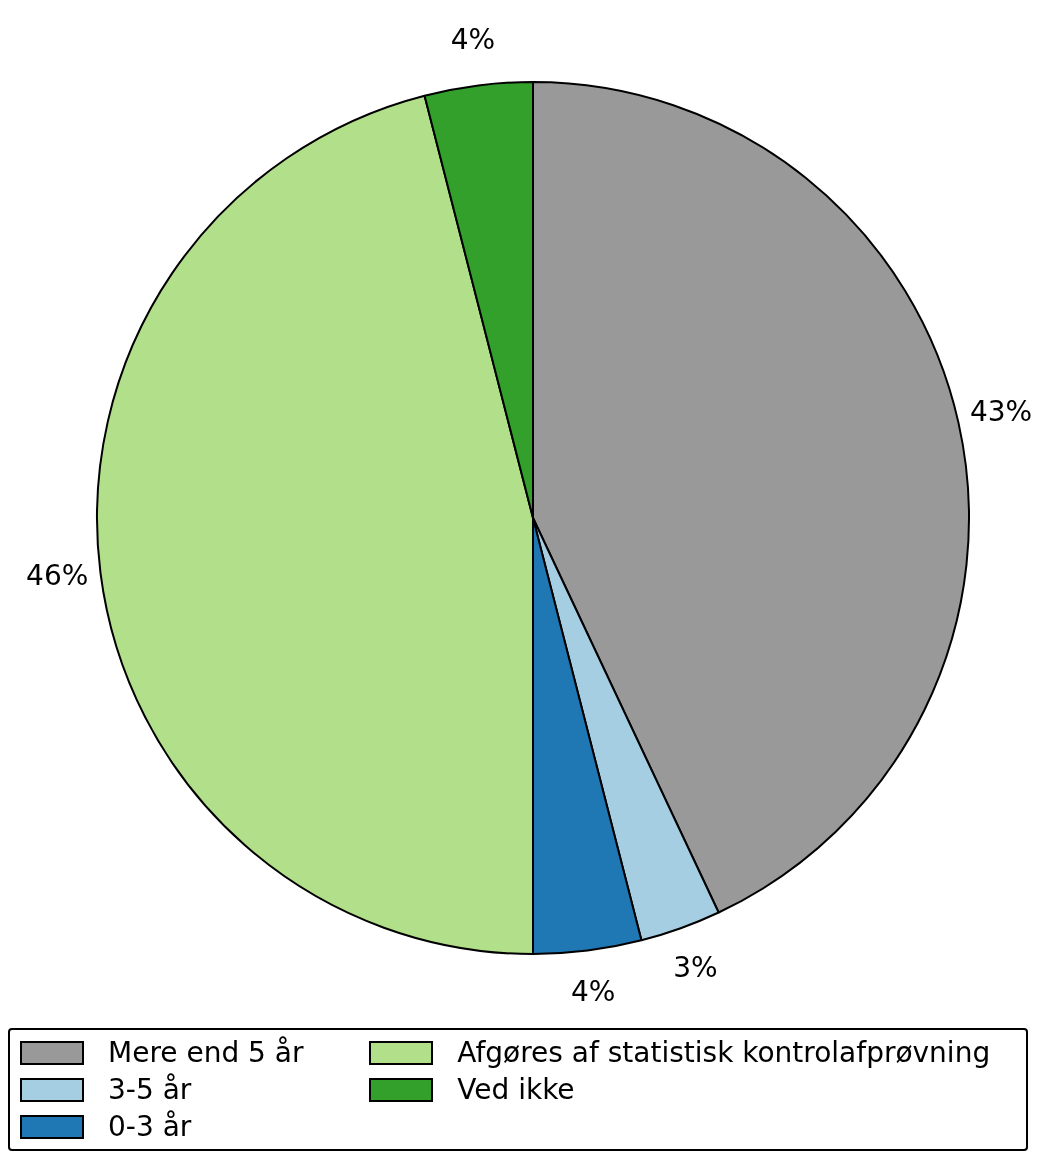 Image resolution: width=1058 pixels, height=1169 pixels. Describe the element at coordinates (150, 1126) in the screenshot. I see `legend-label: 0-3 år` at that location.